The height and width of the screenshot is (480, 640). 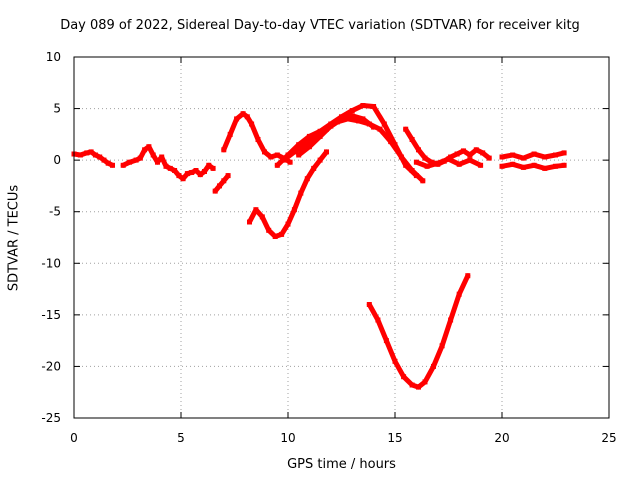 I want to click on x-tick-label: 10, so click(x=287, y=438).